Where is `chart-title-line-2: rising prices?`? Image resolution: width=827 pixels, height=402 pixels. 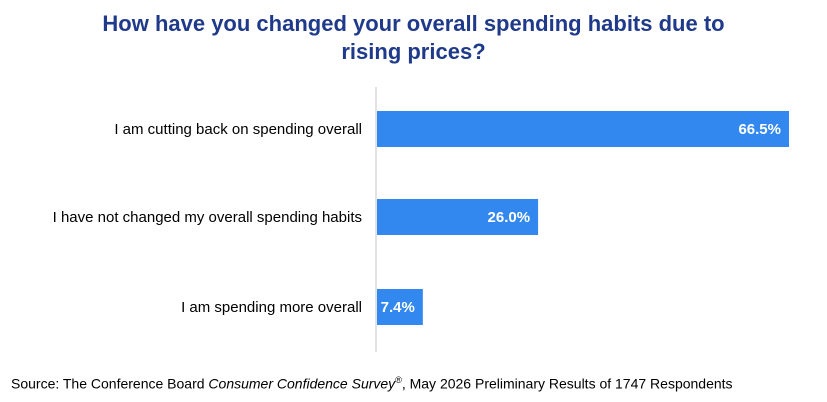 chart-title-line-2: rising prices? is located at coordinates (413, 51).